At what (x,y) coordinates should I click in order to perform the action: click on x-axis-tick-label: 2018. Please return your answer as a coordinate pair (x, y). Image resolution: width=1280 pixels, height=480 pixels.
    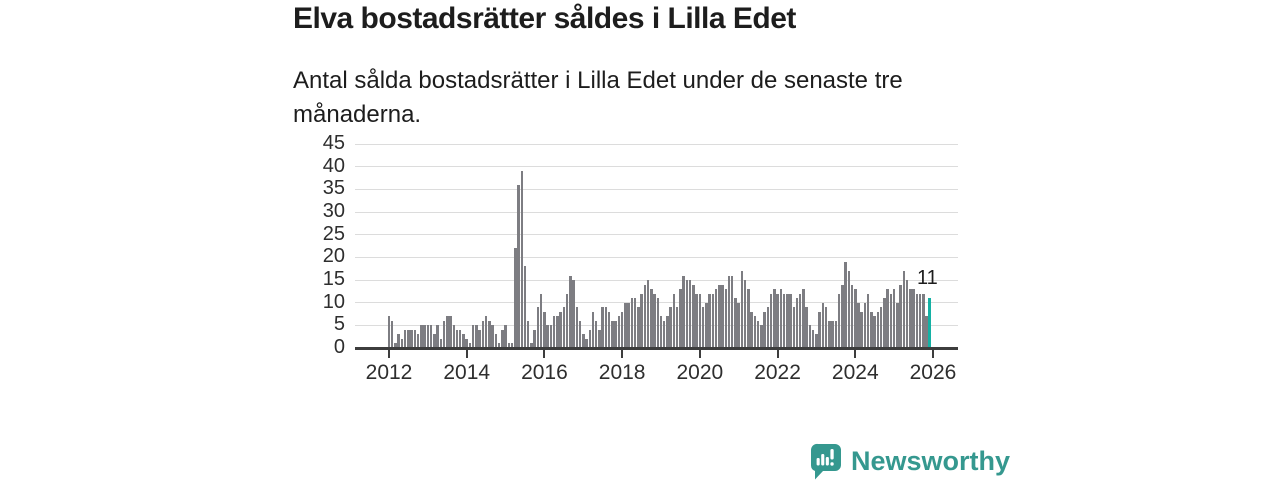
    Looking at the image, I should click on (622, 372).